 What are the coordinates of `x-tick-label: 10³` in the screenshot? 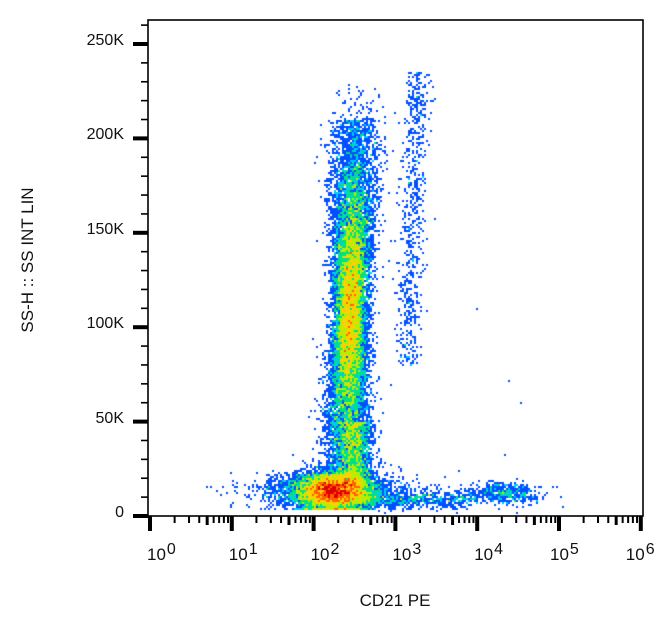 It's located at (407, 552).